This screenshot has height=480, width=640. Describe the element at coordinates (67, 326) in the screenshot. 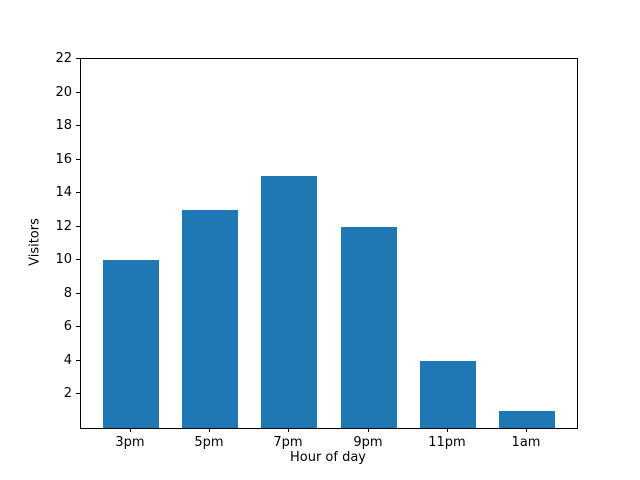

I see `y-tick-label: 6` at that location.